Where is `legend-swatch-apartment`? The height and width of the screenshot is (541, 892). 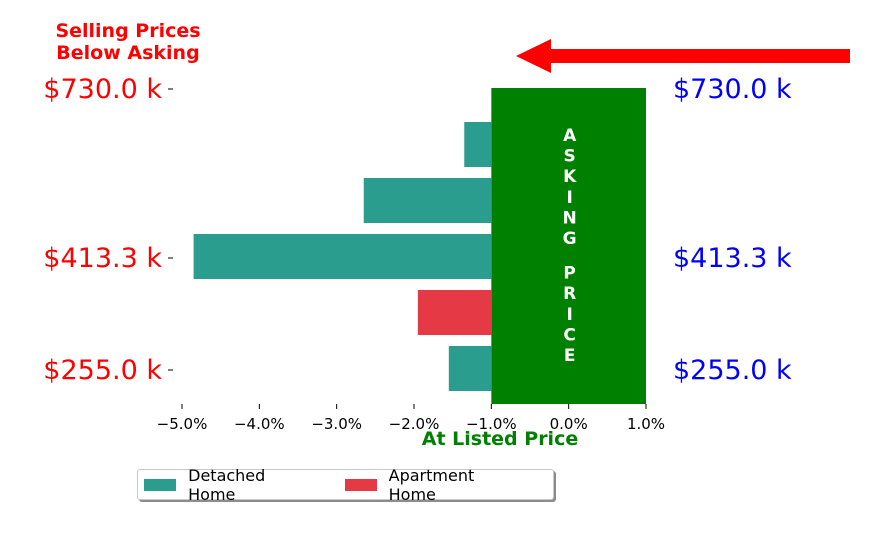
legend-swatch-apartment is located at coordinates (360, 484).